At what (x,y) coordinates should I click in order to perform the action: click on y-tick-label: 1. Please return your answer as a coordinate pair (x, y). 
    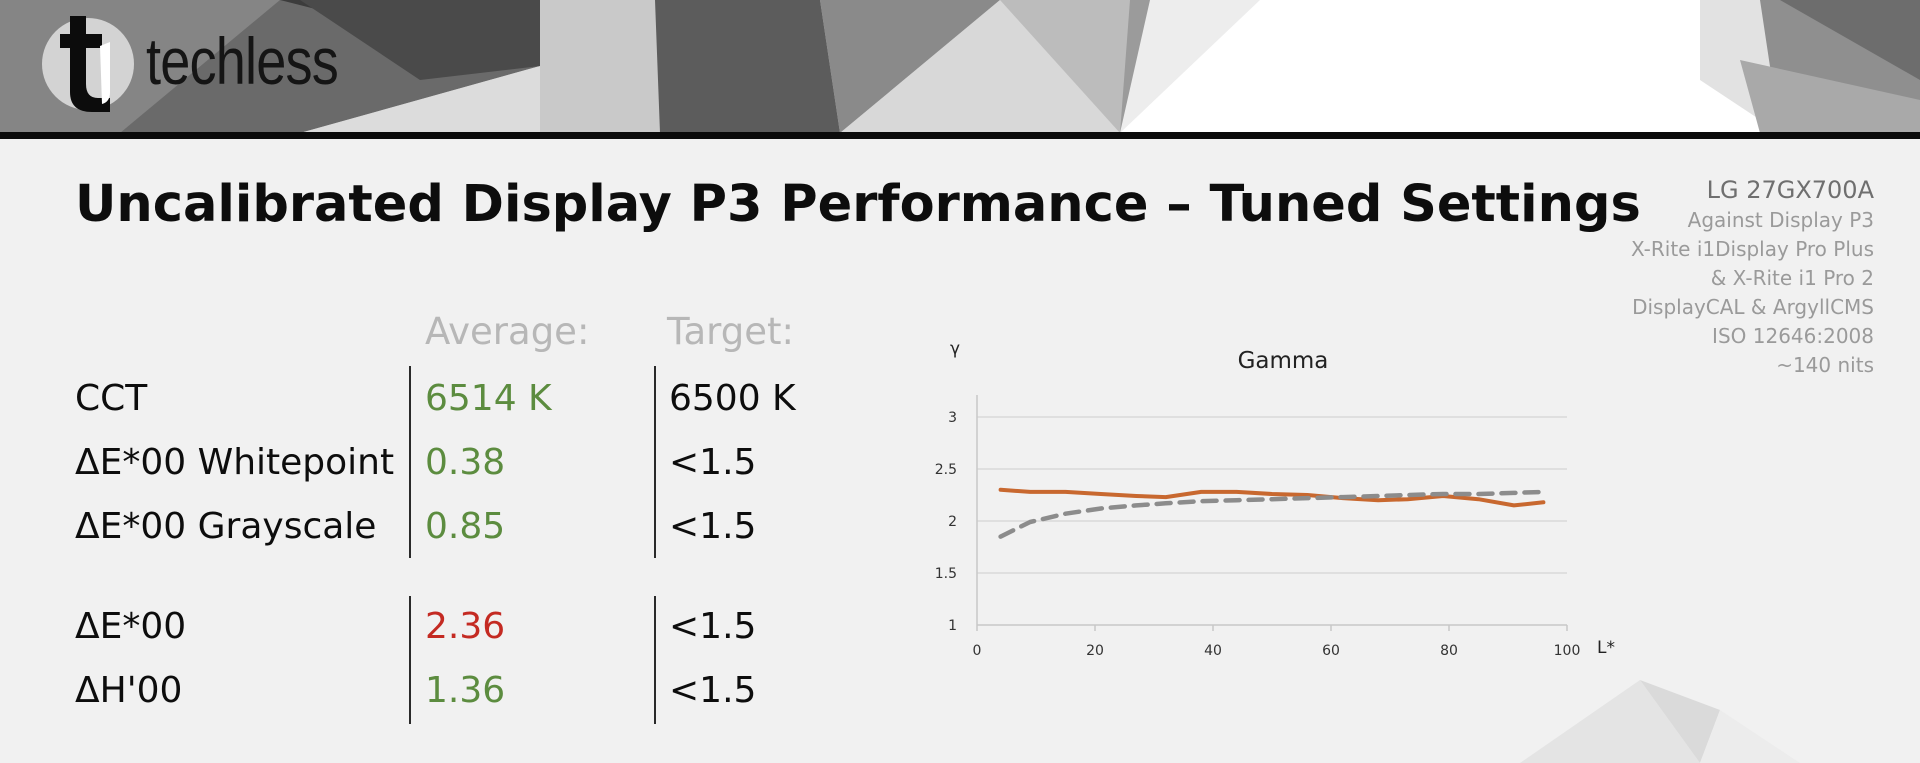
    Looking at the image, I should click on (952, 626).